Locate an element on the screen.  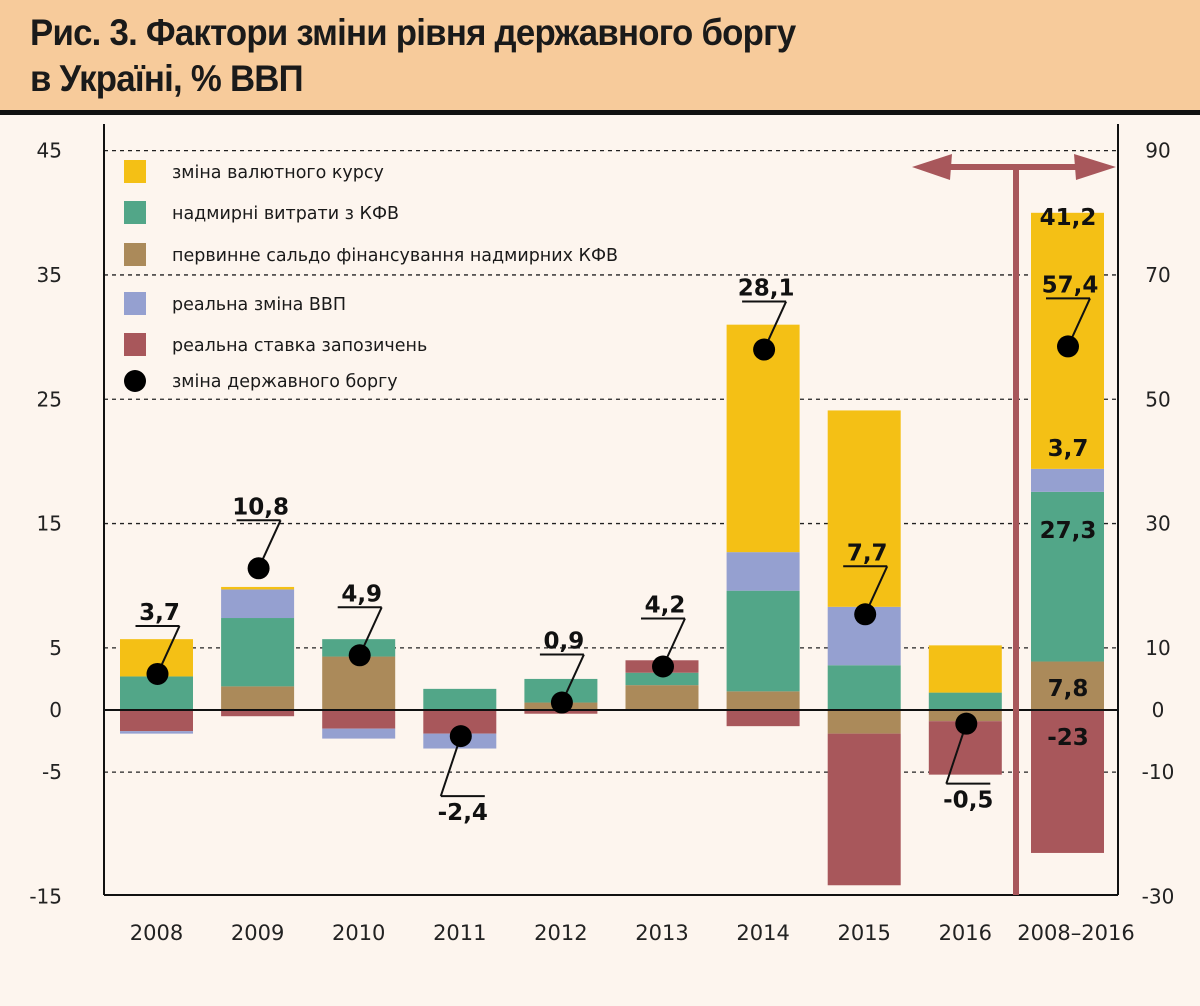
left-axis-tick-label: 5 is located at coordinates (55, 648).